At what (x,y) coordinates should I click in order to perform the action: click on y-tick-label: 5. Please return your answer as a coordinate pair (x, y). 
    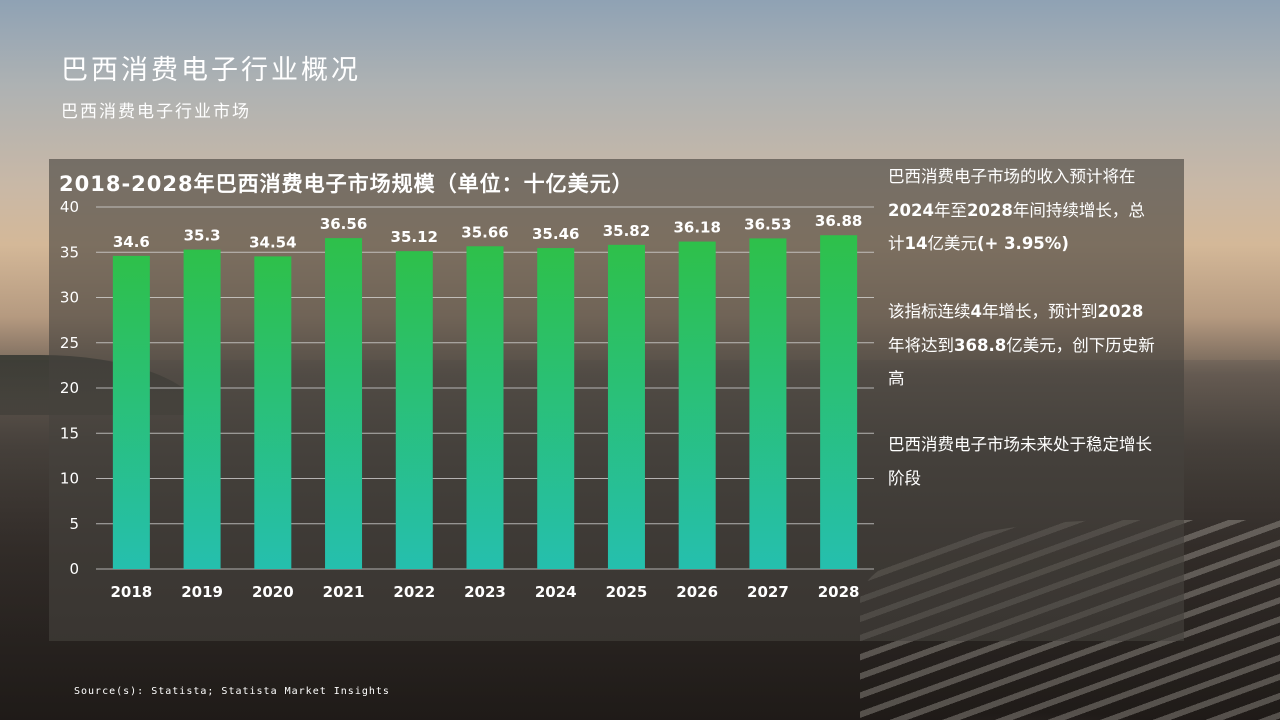
    Looking at the image, I should click on (74, 524).